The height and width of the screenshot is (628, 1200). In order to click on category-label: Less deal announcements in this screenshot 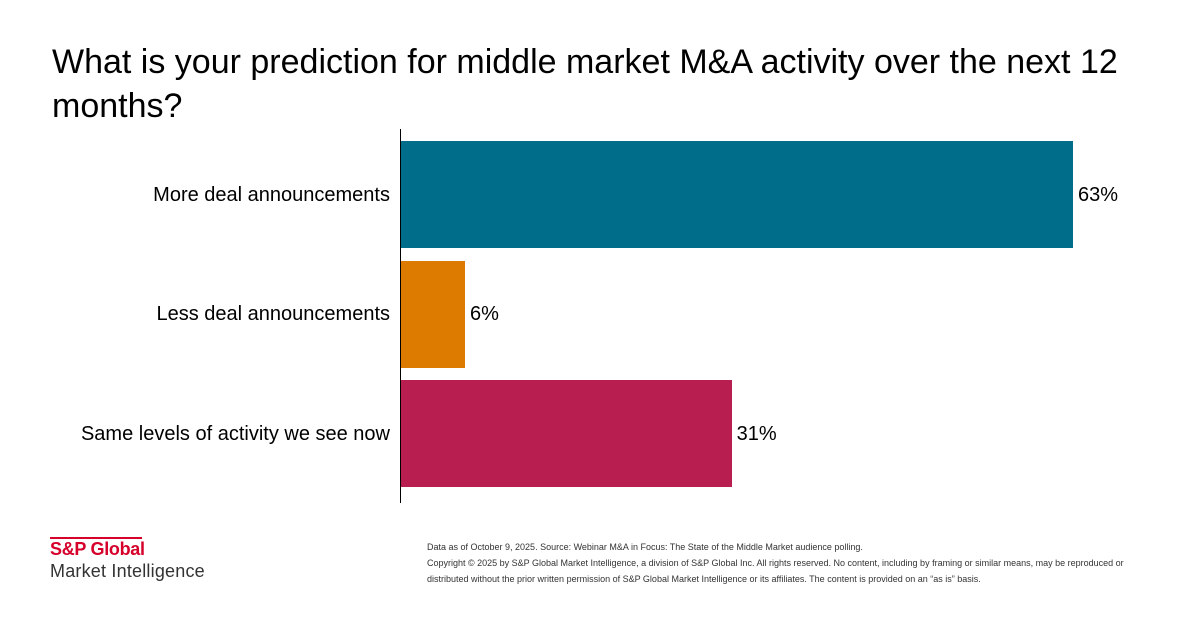, I will do `click(273, 314)`.